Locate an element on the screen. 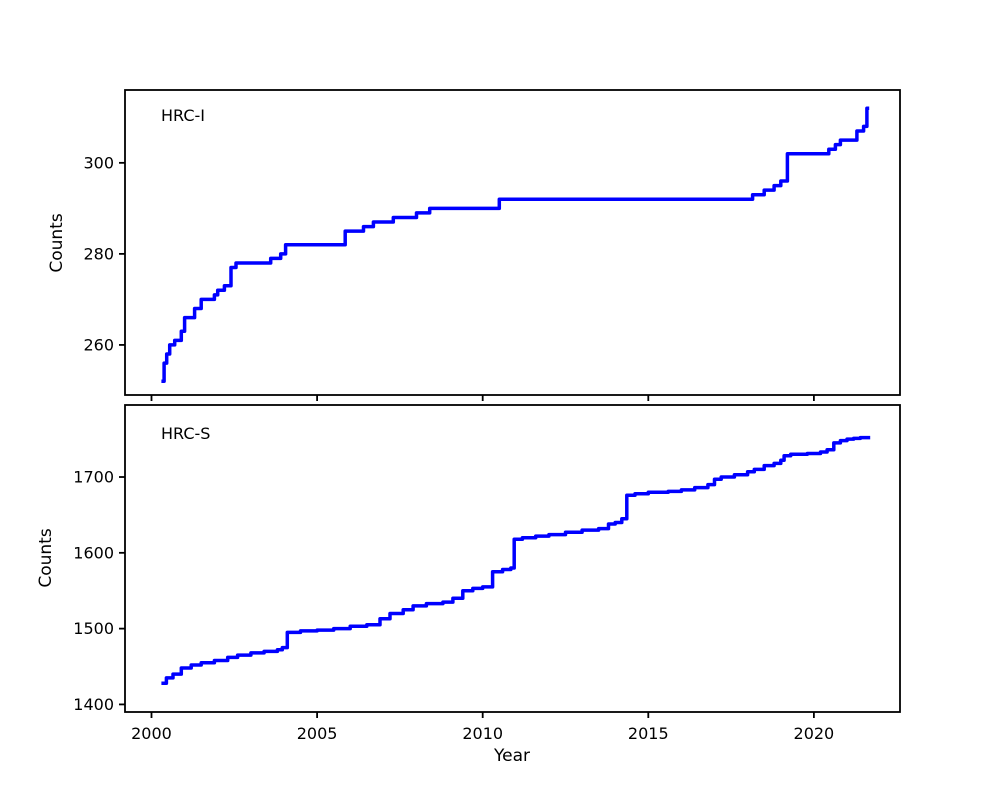 This screenshot has height=800, width=1000. y-tick-label: 260 is located at coordinates (98, 344).